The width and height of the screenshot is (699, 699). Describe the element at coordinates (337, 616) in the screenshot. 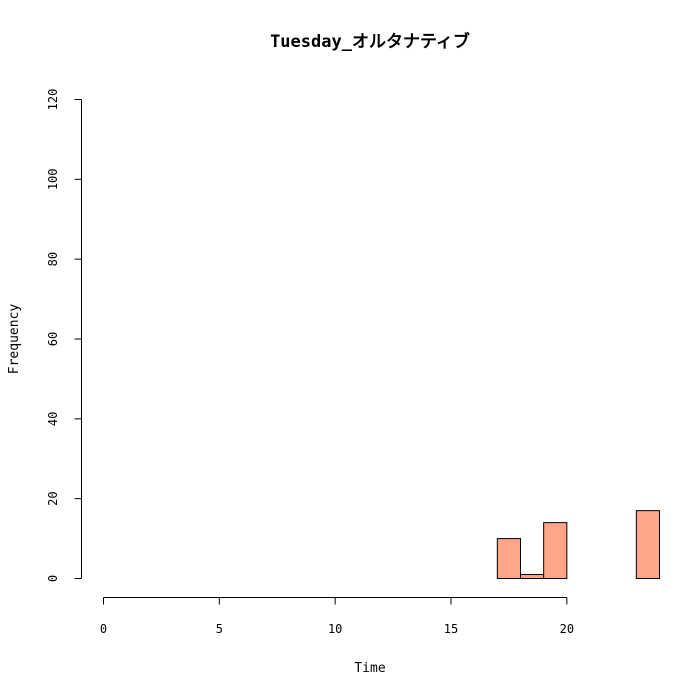

I see `x-axis: 0 5 10 15 20` at that location.